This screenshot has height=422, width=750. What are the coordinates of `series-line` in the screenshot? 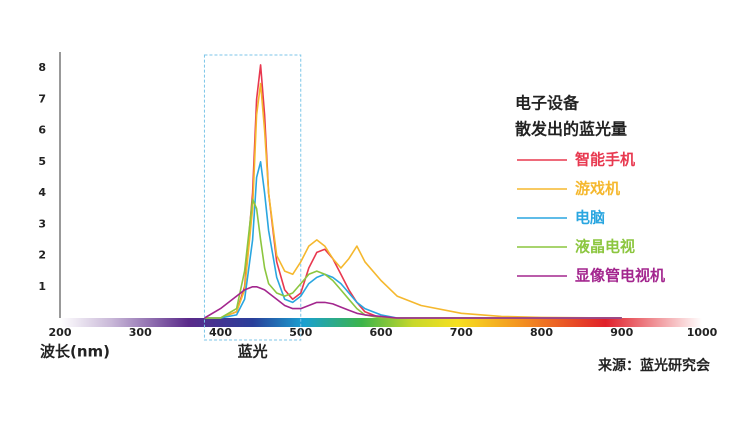 It's located at (413, 302).